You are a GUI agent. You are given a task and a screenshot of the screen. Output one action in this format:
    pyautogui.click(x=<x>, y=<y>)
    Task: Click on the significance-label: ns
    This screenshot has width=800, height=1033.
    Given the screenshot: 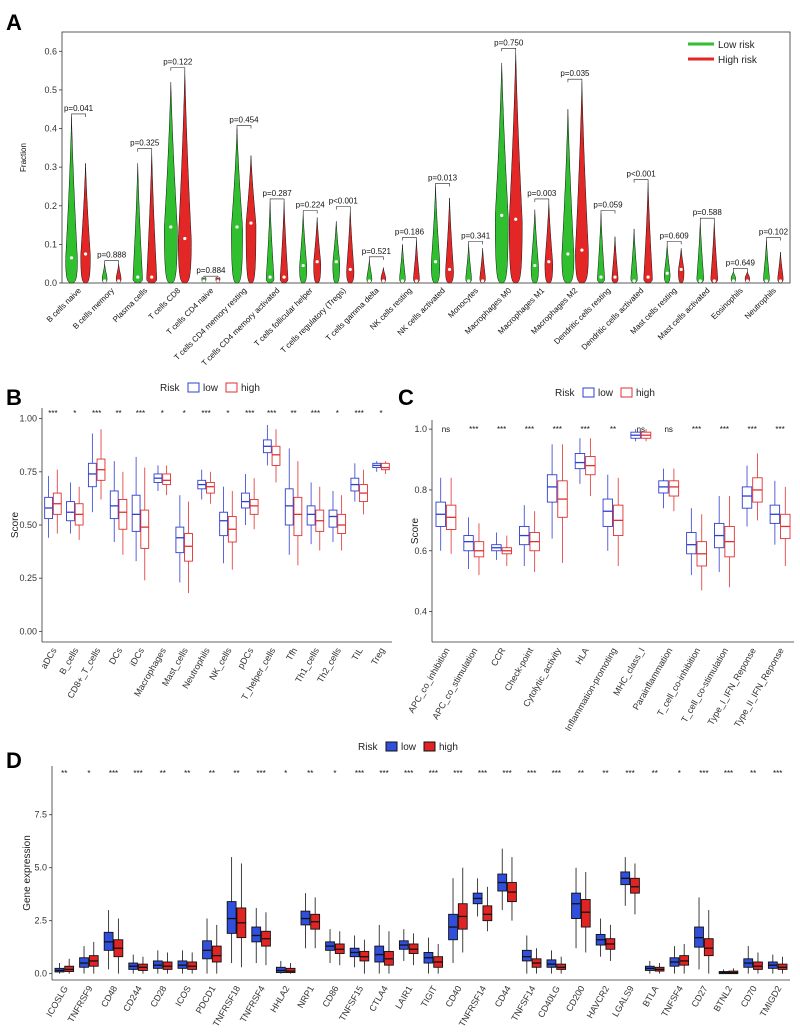 What is the action you would take?
    pyautogui.click(x=641, y=429)
    